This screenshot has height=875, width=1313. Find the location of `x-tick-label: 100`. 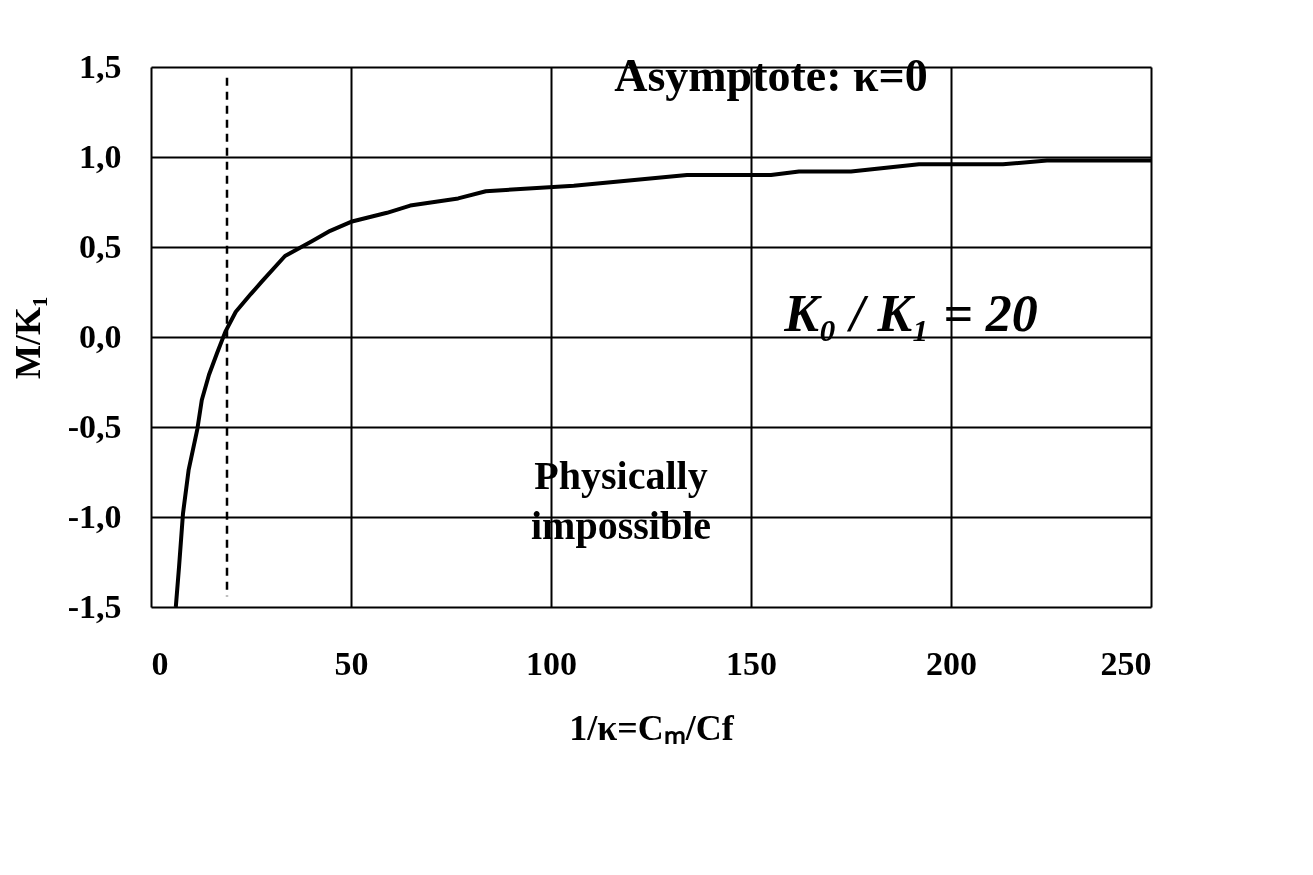

x-tick-label: 100 is located at coordinates (551, 663).